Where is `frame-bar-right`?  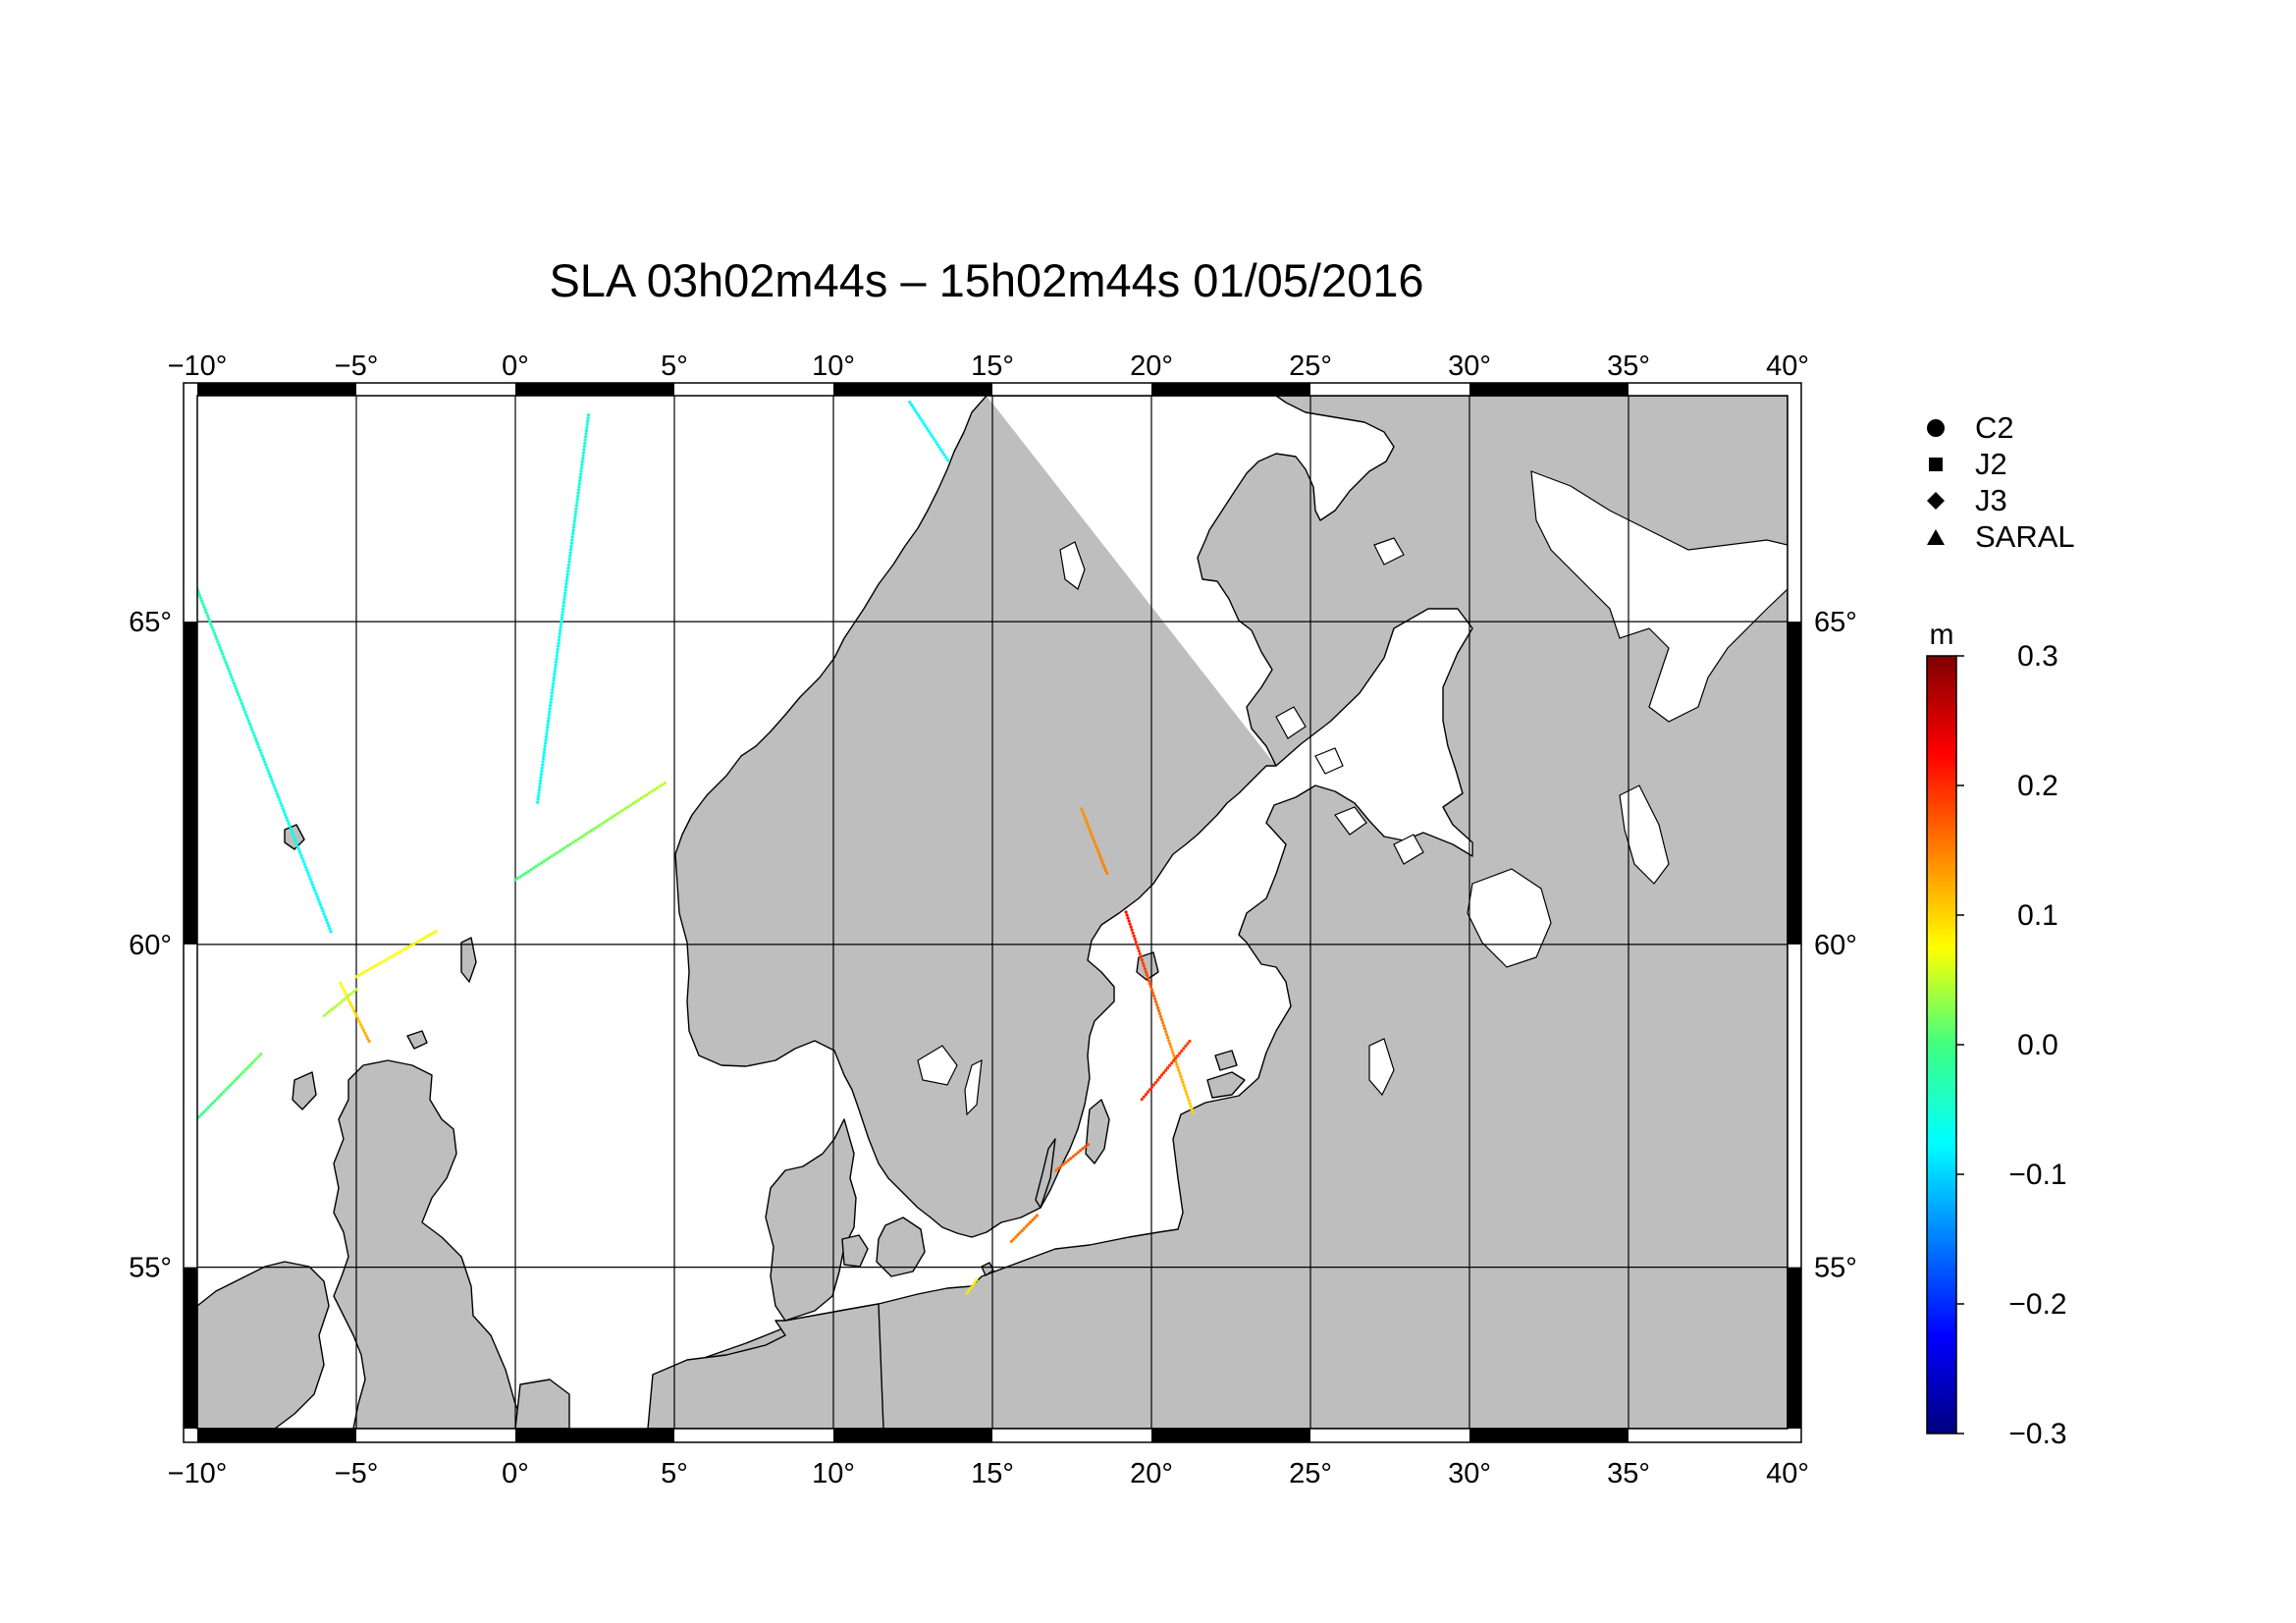 frame-bar-right is located at coordinates (1795, 783).